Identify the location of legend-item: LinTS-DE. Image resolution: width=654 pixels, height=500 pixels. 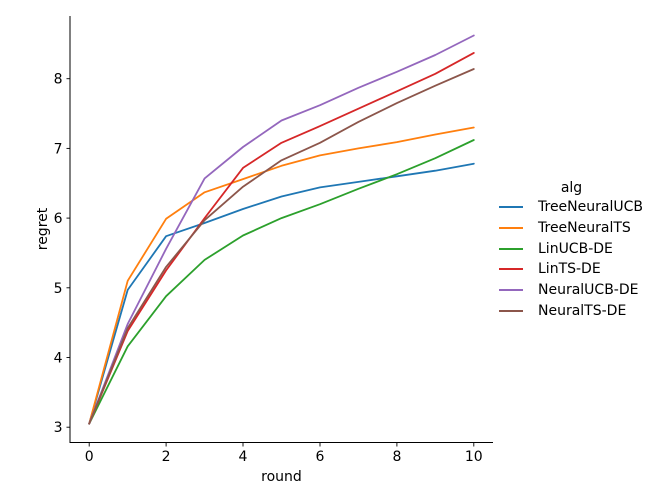
(571, 269).